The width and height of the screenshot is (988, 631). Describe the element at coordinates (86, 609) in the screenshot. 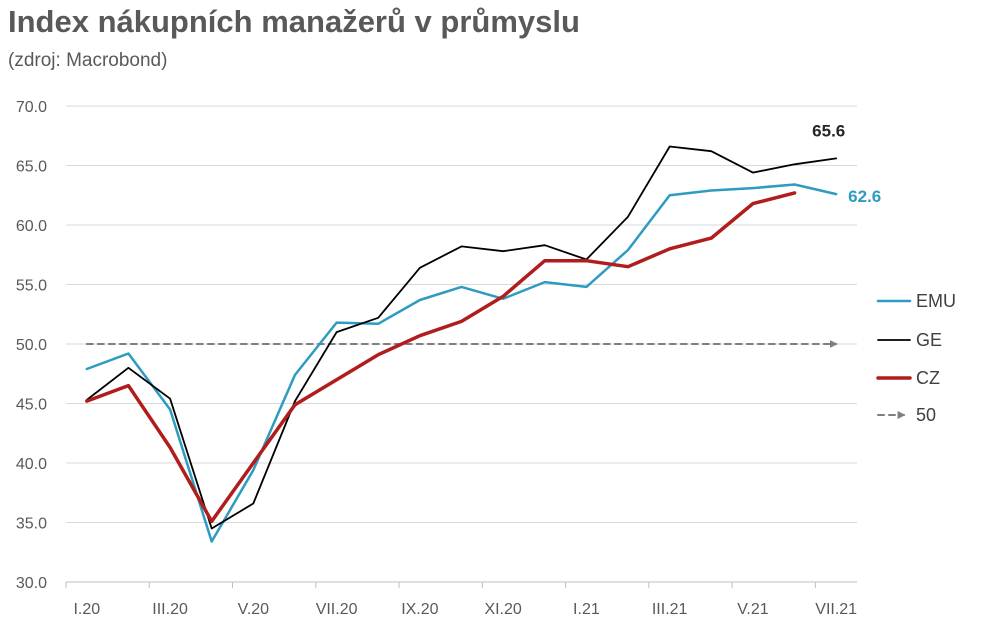

I see `x-tick-label: I.20` at that location.